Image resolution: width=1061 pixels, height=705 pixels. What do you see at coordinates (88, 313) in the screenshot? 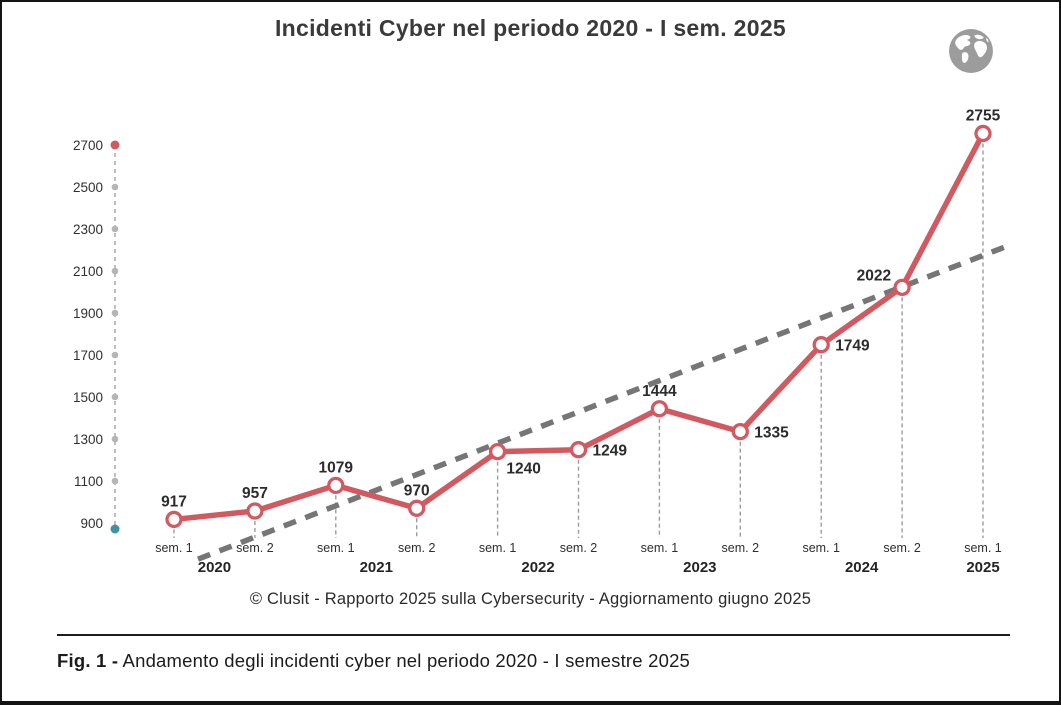
I see `y-axis-tick-label: 1900` at bounding box center [88, 313].